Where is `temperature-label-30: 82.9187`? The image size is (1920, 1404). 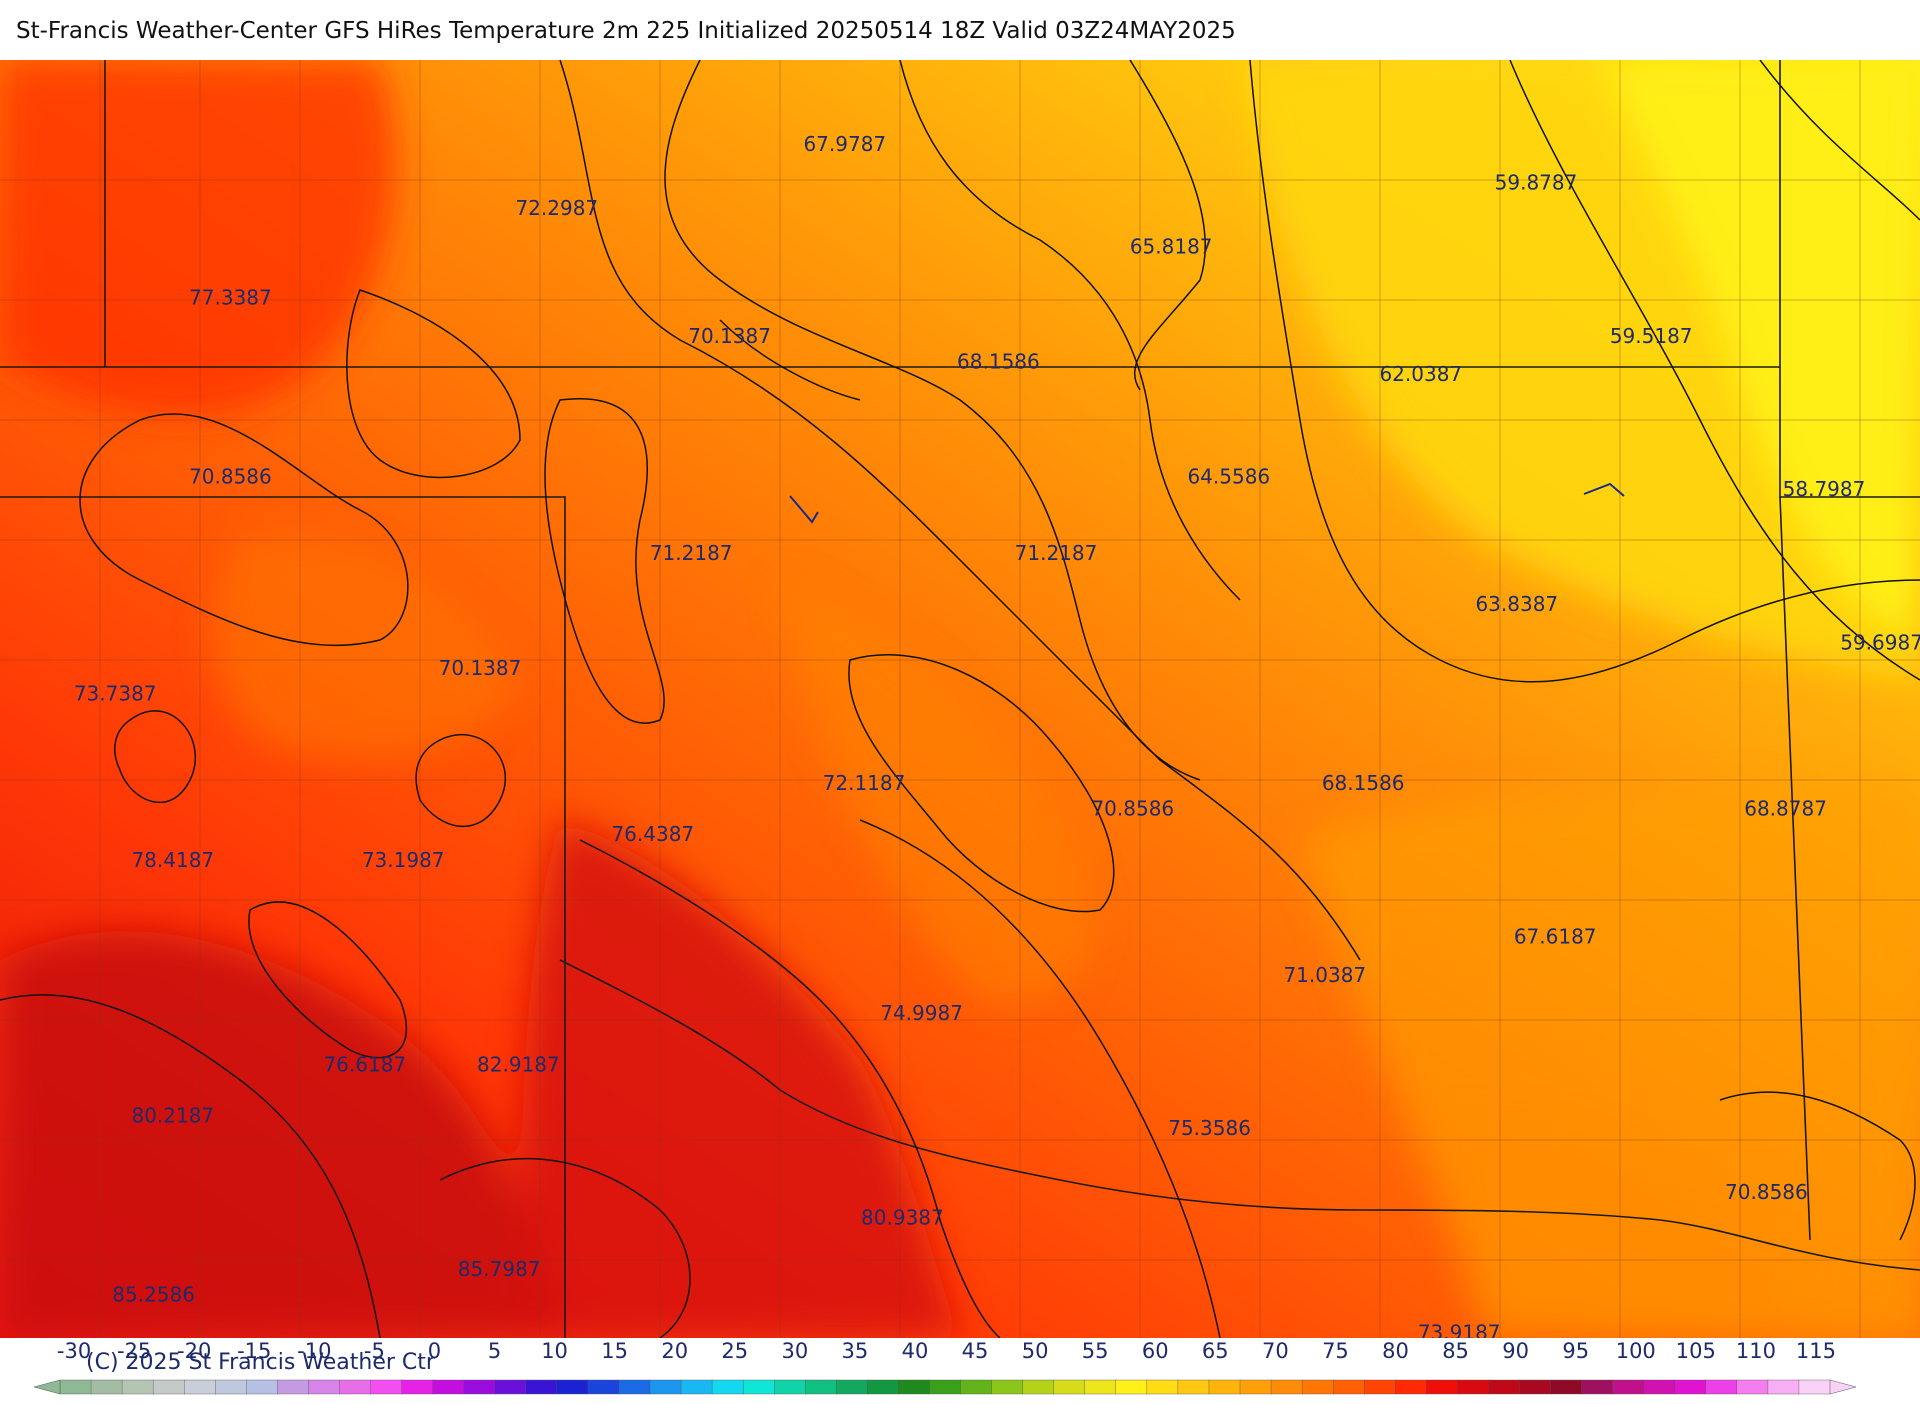
temperature-label-30: 82.9187 is located at coordinates (518, 1064).